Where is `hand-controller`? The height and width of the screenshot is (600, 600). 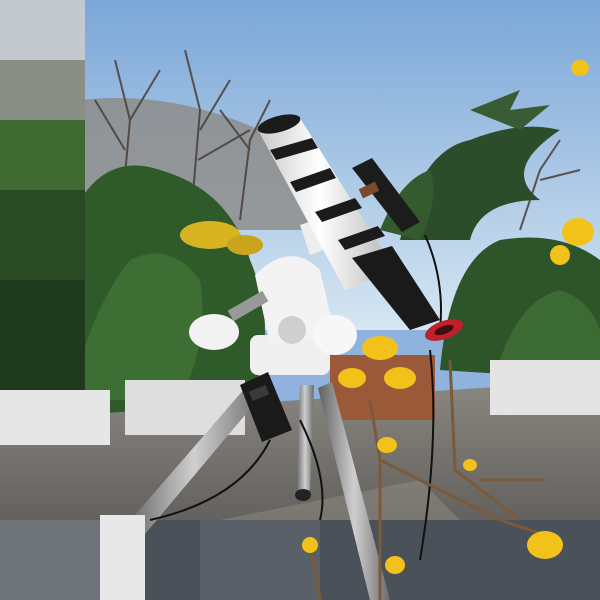 hand-controller is located at coordinates (266, 407).